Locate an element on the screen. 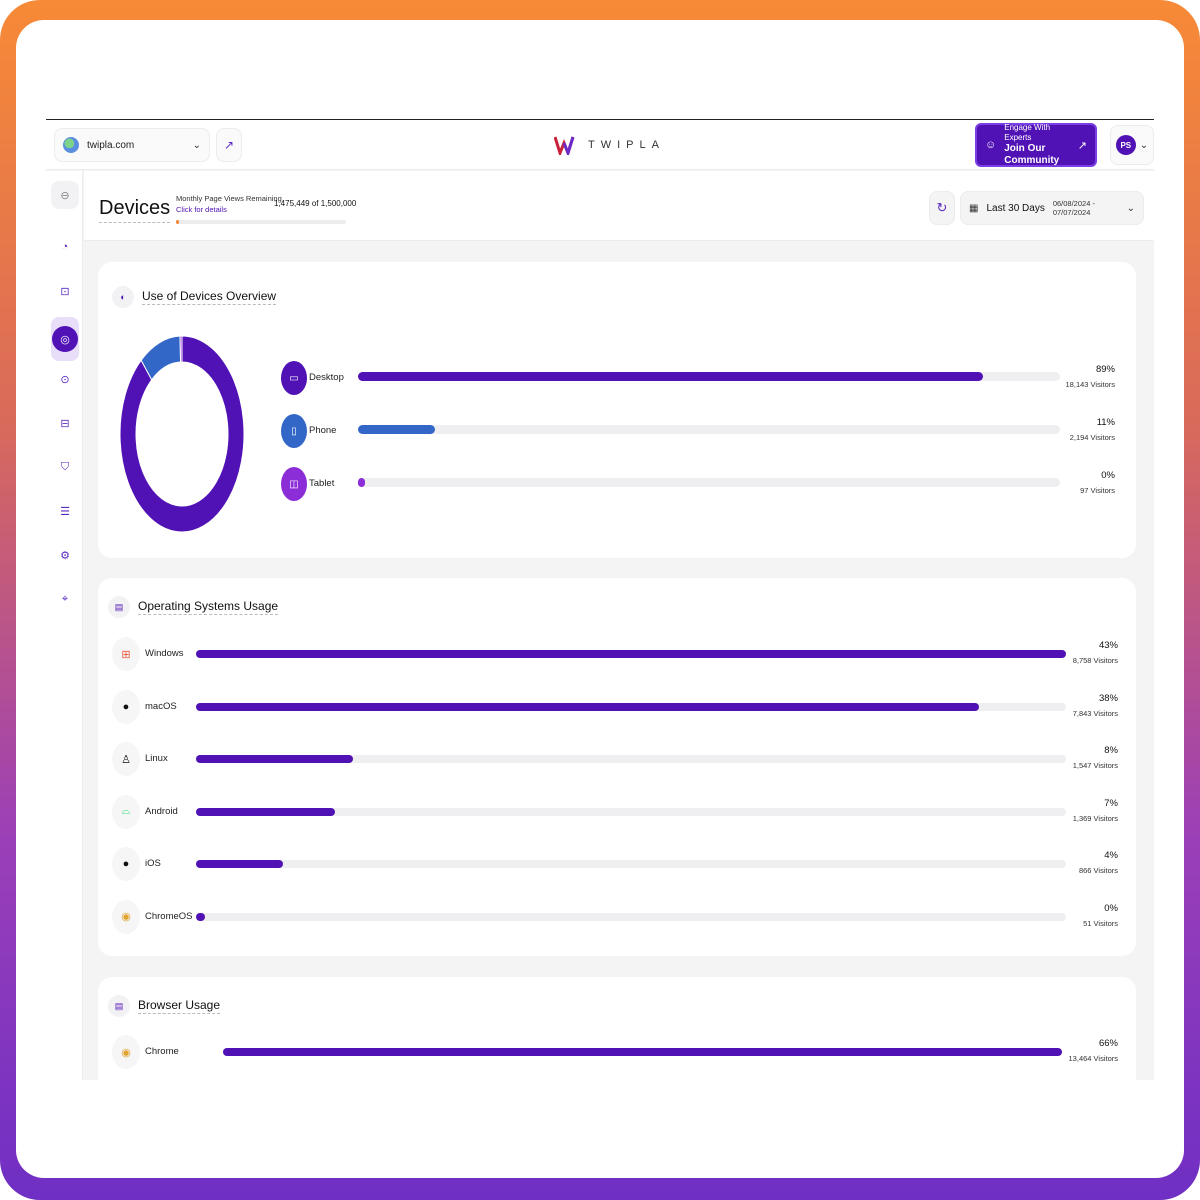 The image size is (1200, 1200). os_card-percent: 4% is located at coordinates (1111, 855).